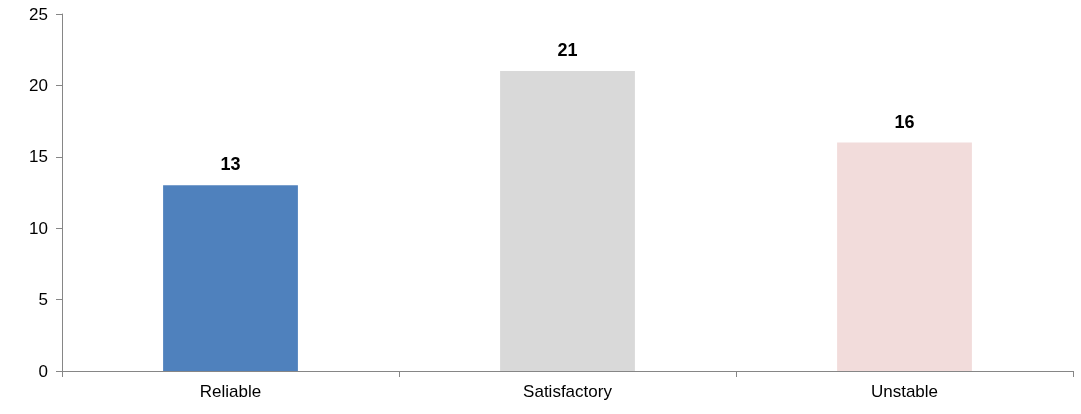  I want to click on y-tick-label: 0, so click(43, 371).